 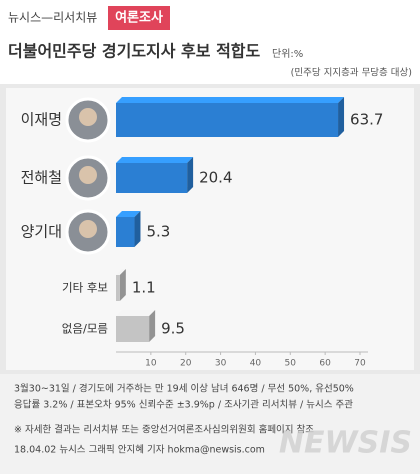 What do you see at coordinates (345, 443) in the screenshot?
I see `watermark: NEWSIS` at bounding box center [345, 443].